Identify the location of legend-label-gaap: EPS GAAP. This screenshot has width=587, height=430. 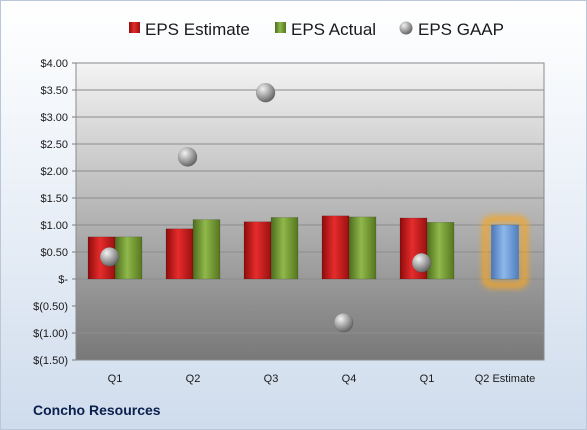
(461, 29).